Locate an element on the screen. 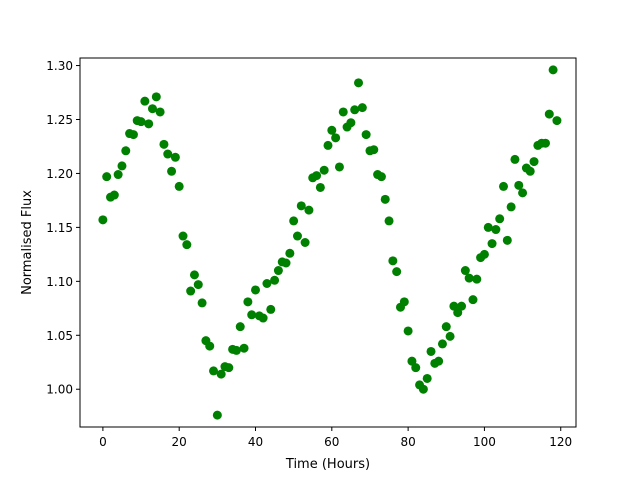  y-tick-label: 1.00 is located at coordinates (59, 390).